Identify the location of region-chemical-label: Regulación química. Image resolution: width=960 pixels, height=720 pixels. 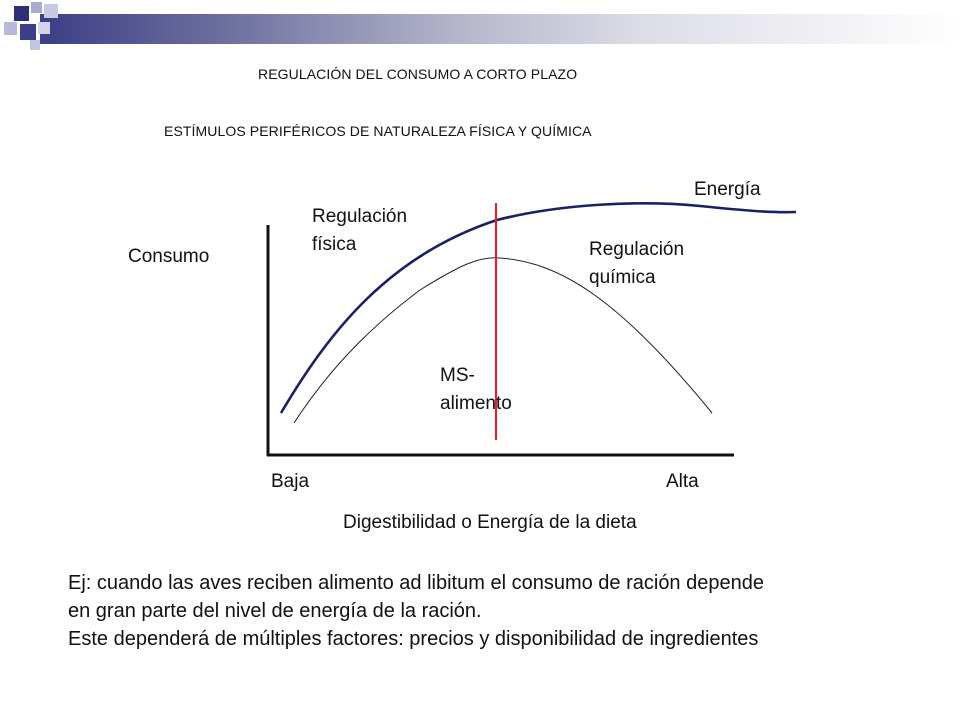
(636, 264).